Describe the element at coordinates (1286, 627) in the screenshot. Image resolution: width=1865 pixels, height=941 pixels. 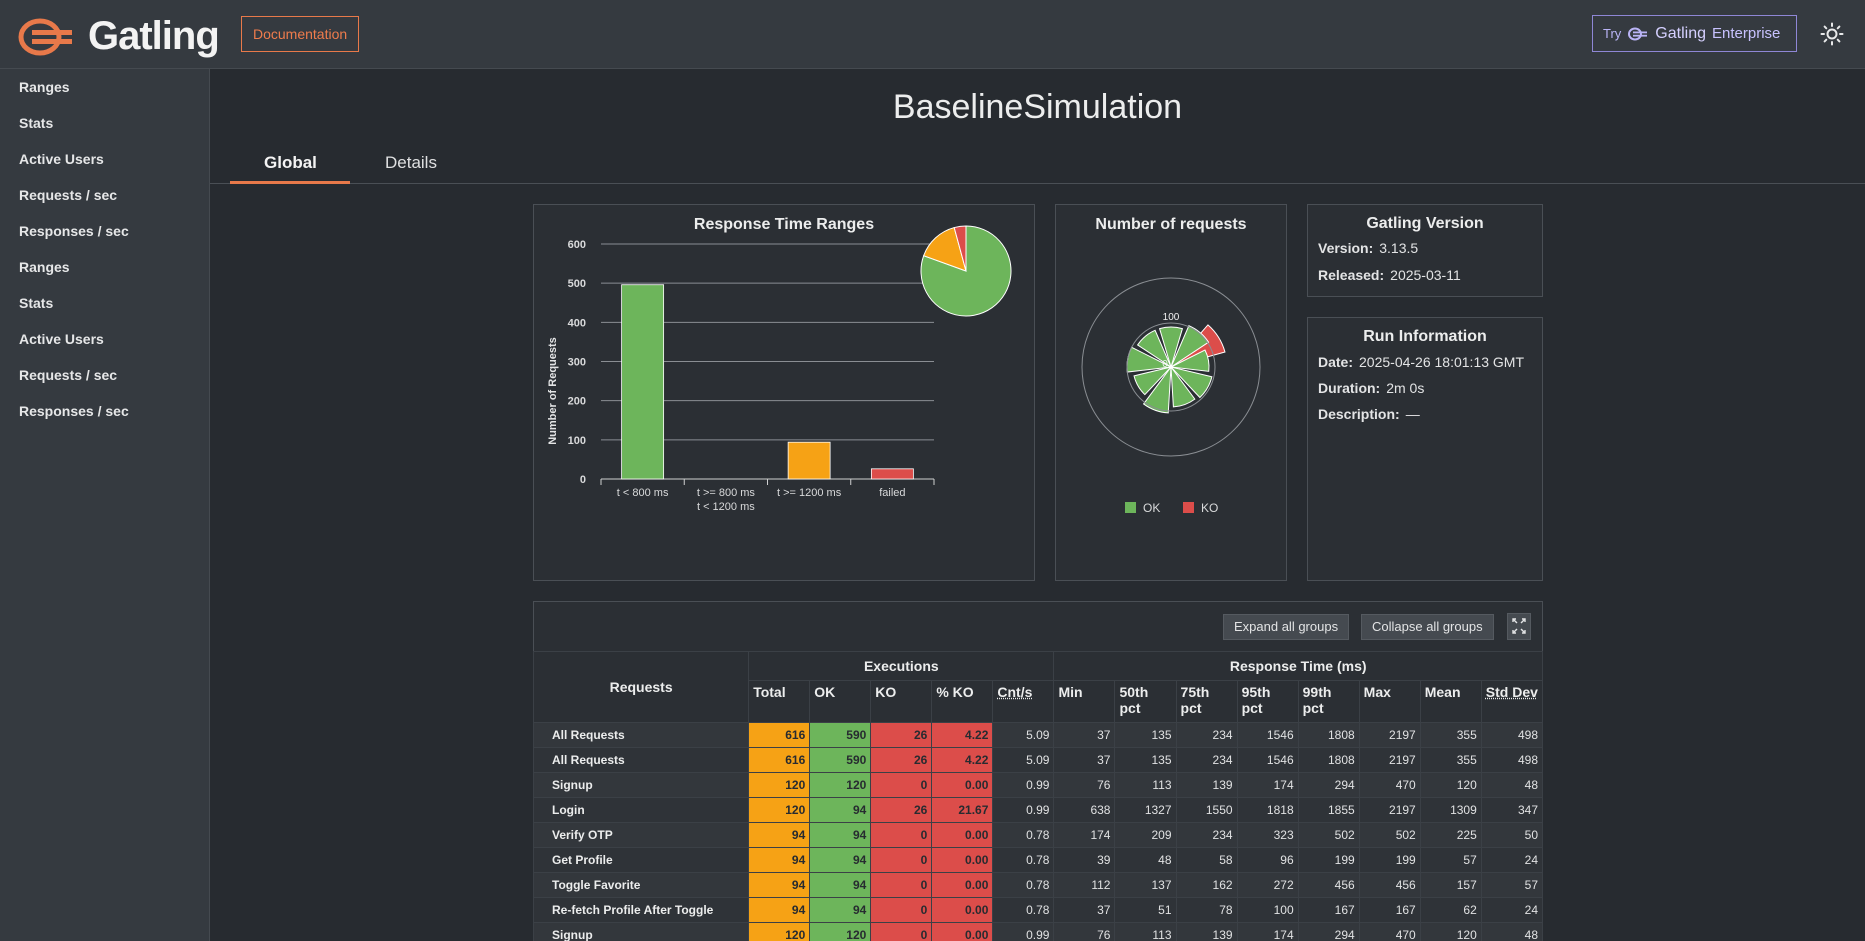
I see `expand-all-groups-button: Expand all groups` at that location.